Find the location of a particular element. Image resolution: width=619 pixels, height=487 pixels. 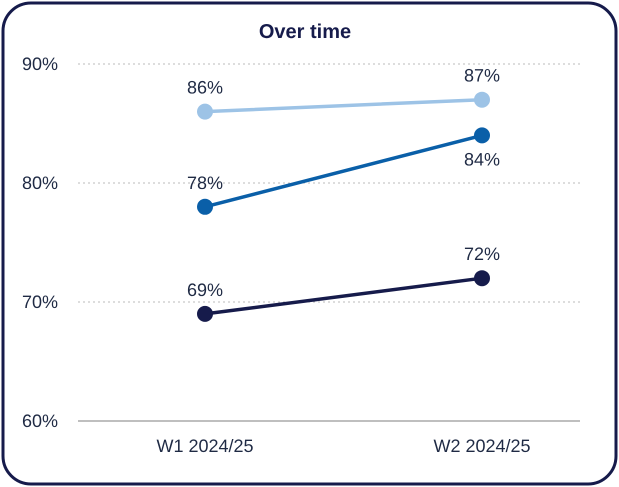

x-tick-label: W1 2024/25 is located at coordinates (205, 446).